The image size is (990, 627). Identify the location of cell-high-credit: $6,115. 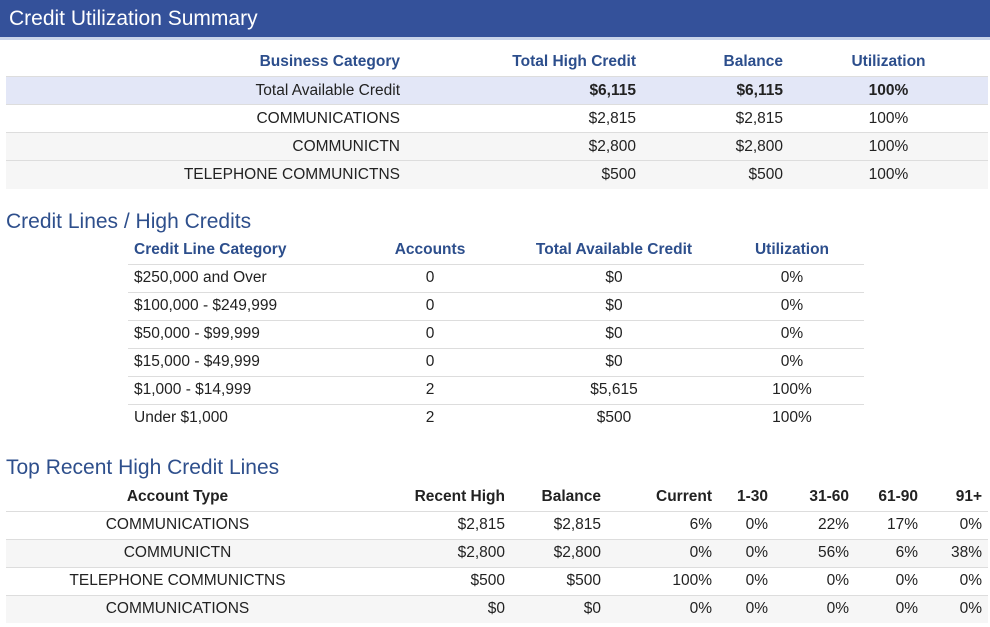
(524, 90).